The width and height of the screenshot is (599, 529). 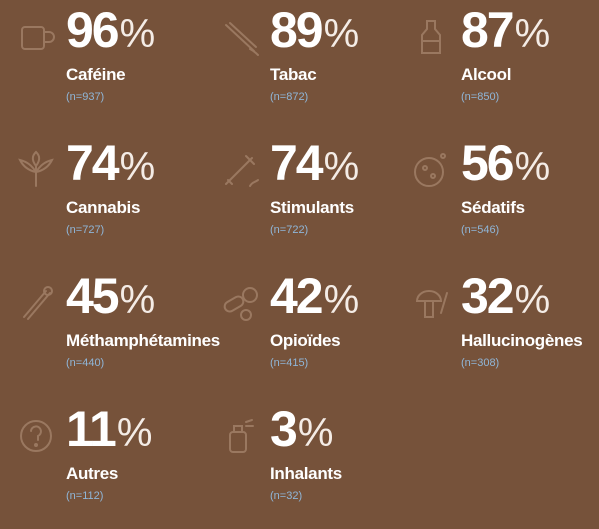 What do you see at coordinates (297, 30) in the screenshot?
I see `value: 89` at bounding box center [297, 30].